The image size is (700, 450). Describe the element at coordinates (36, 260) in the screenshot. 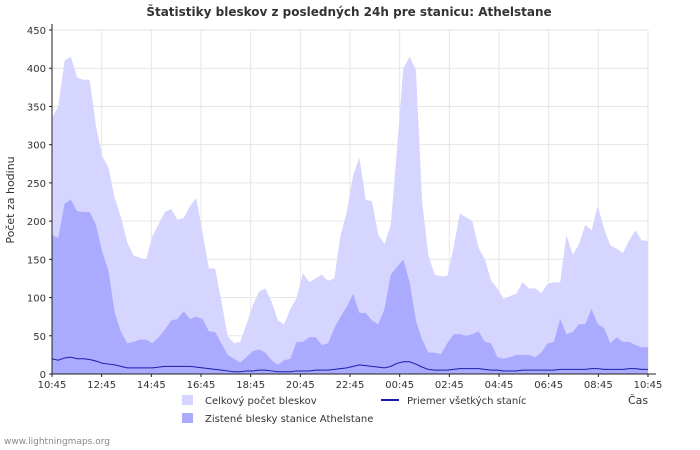

I see `y-tick-label: 150` at that location.